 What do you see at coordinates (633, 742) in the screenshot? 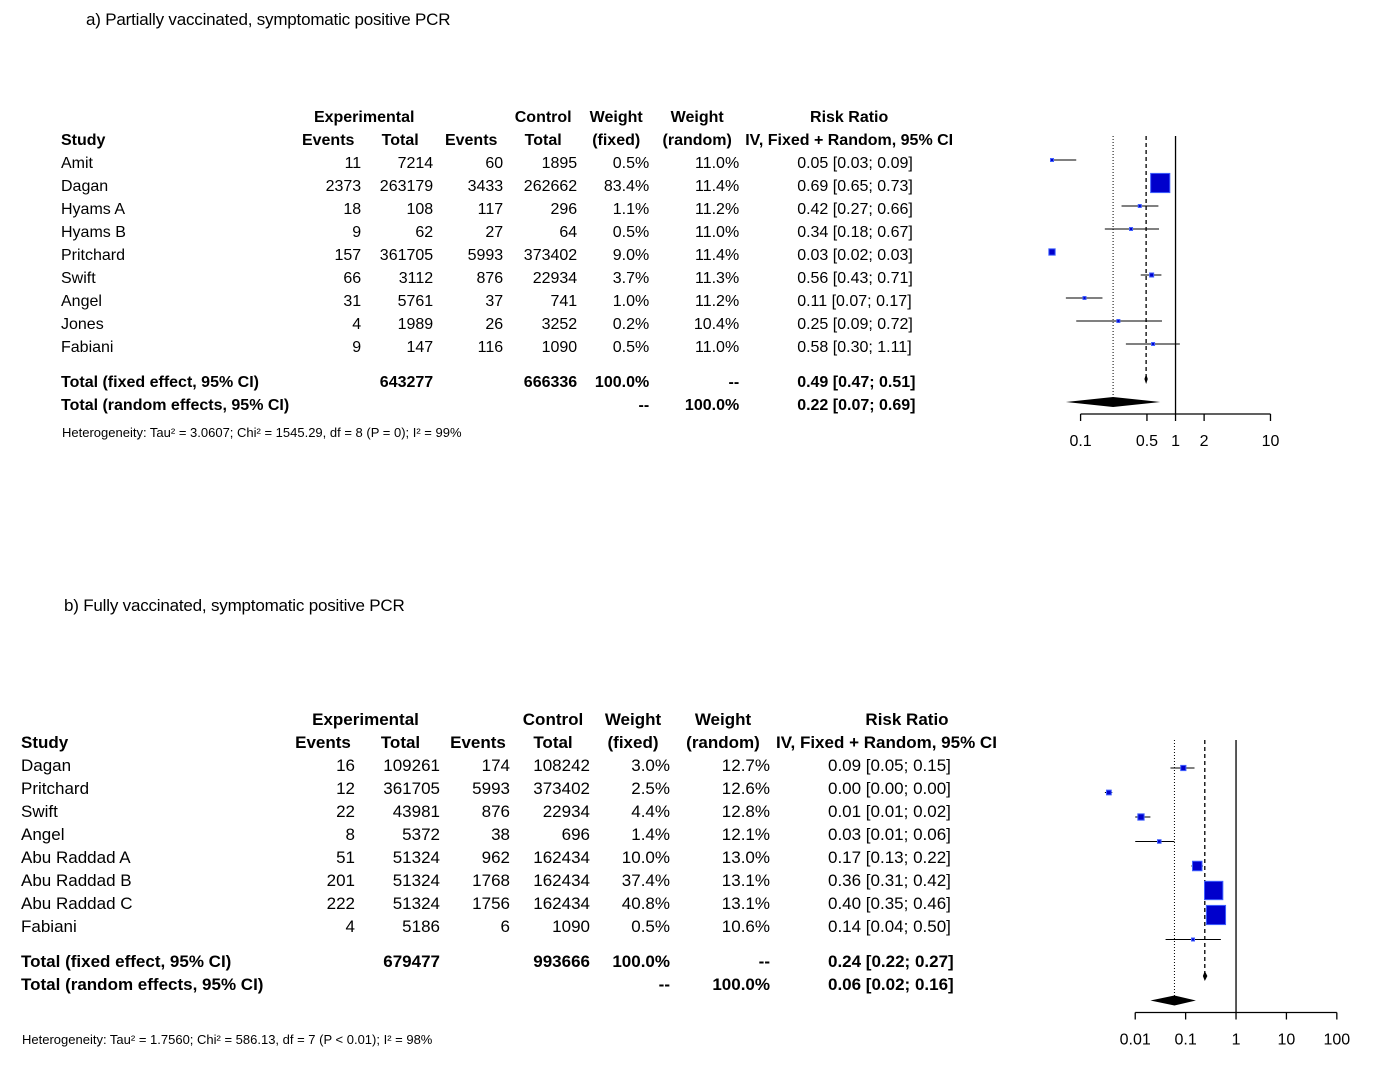
I see `header-fixed: (fixed)` at bounding box center [633, 742].